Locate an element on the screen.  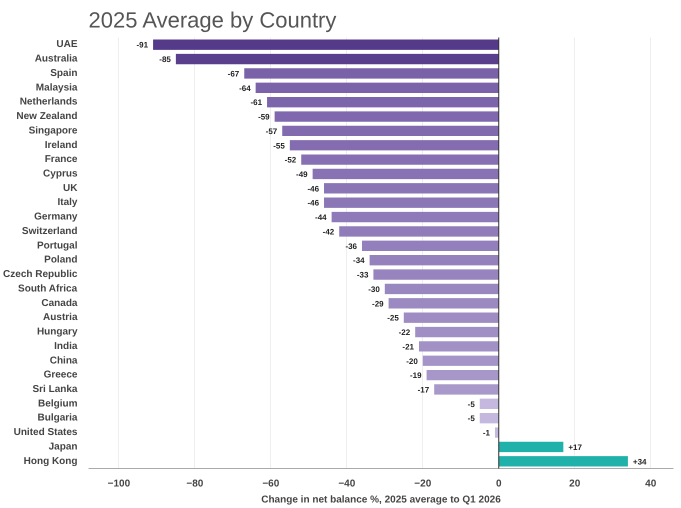
y-tick-label: Hong Kong is located at coordinates (51, 461).